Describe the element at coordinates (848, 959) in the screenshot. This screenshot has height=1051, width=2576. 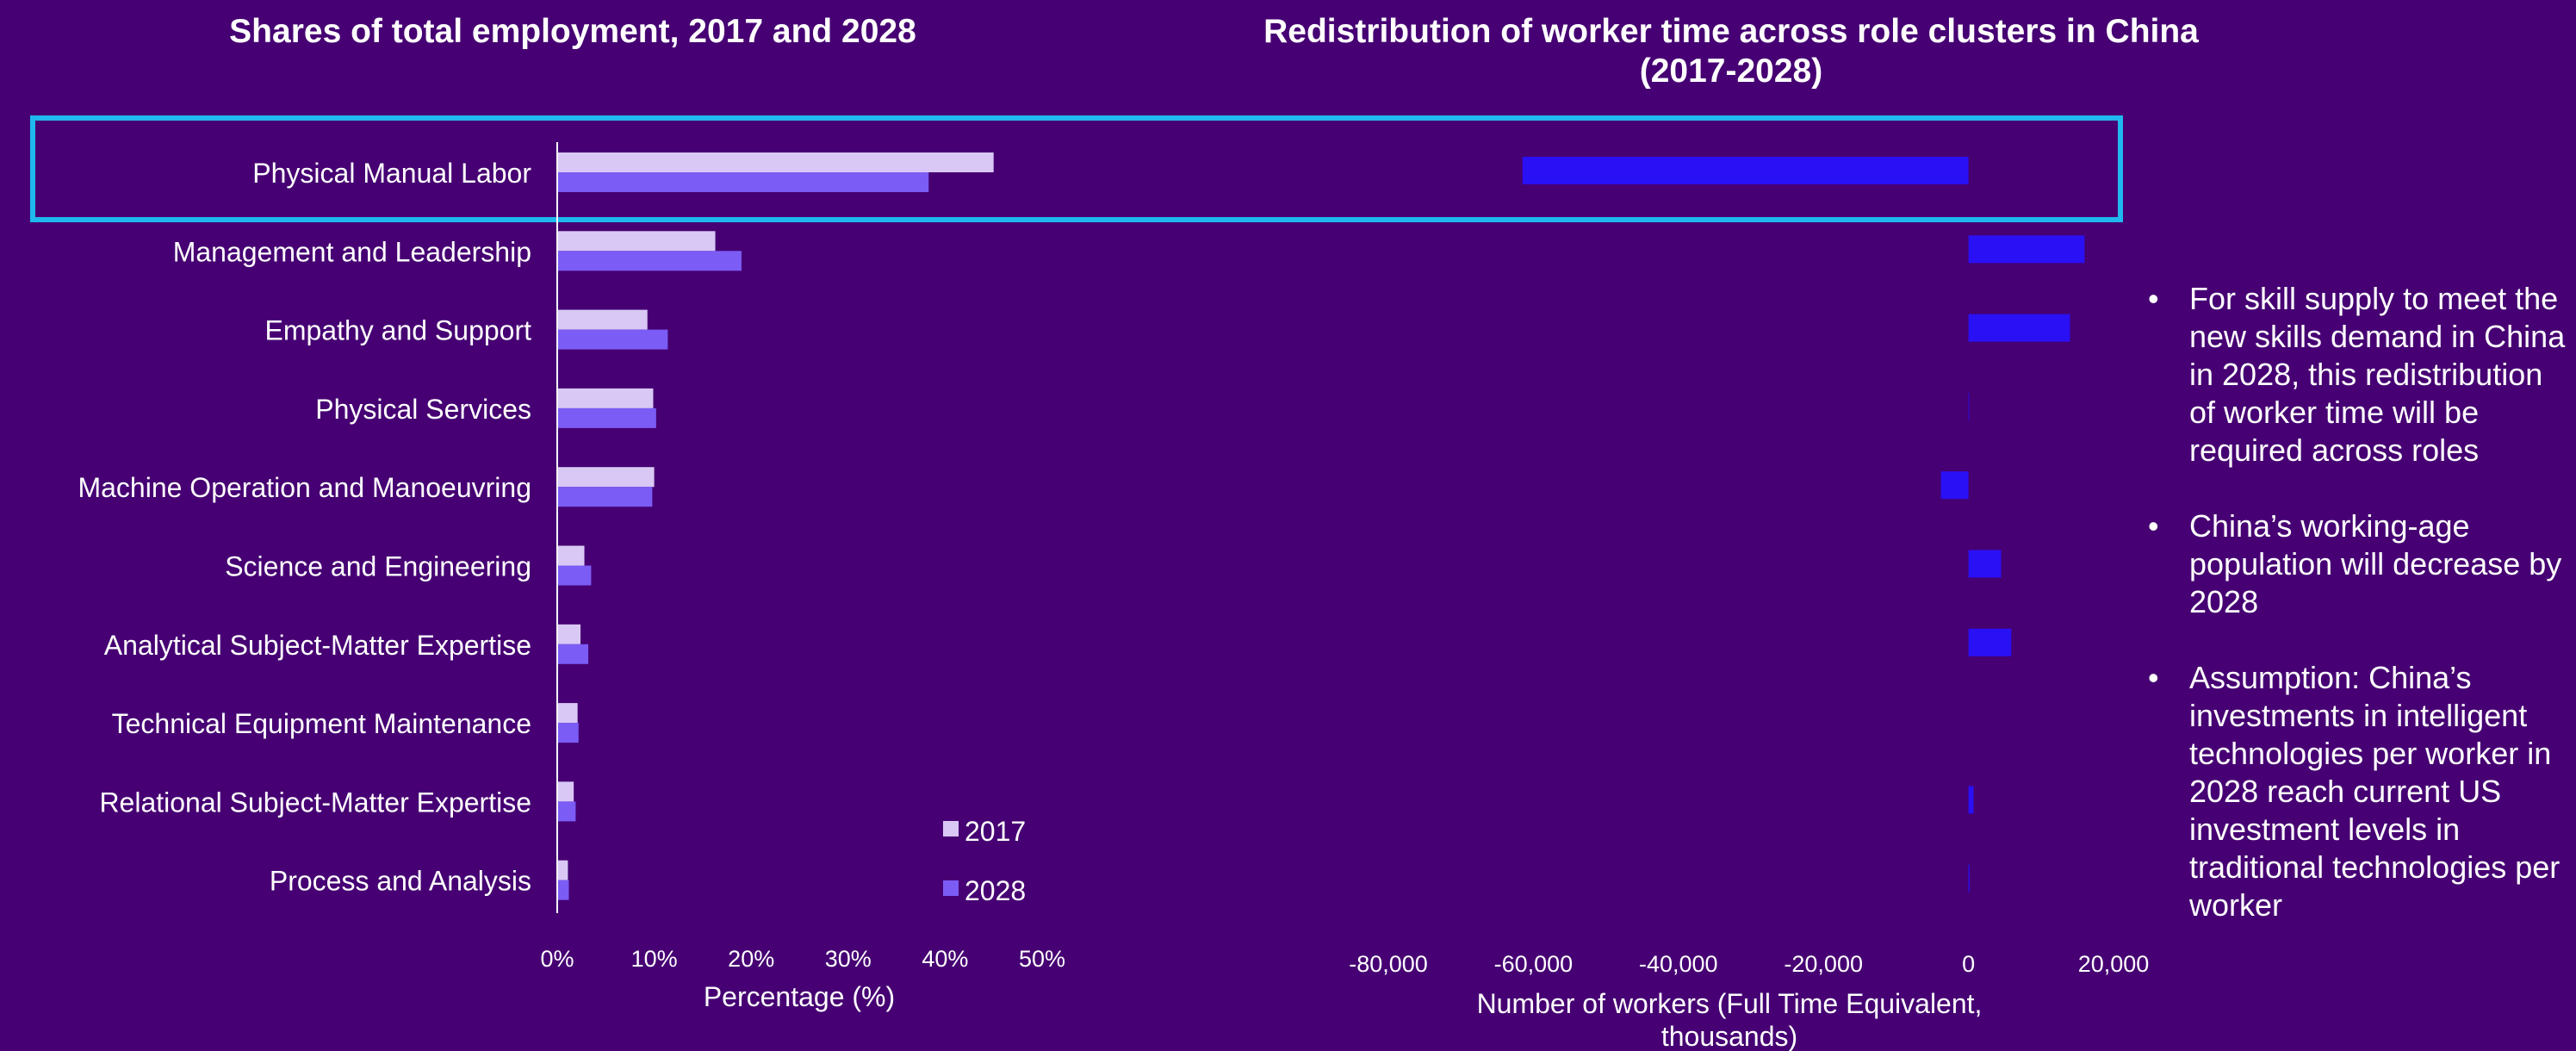
I see `left-x-tick-label: 30%` at that location.